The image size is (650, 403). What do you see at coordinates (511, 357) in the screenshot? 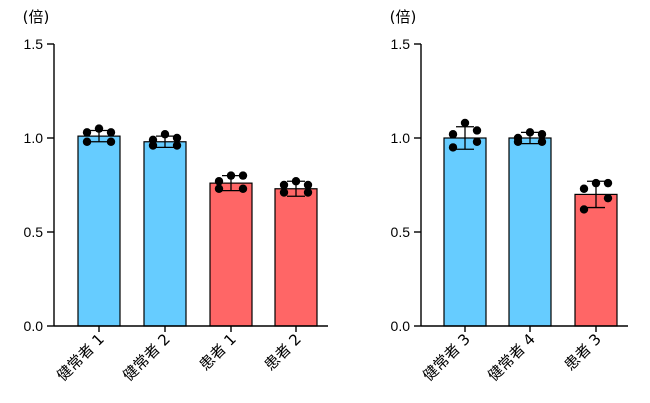
I see `x-tick-label: 健常者 4` at bounding box center [511, 357].